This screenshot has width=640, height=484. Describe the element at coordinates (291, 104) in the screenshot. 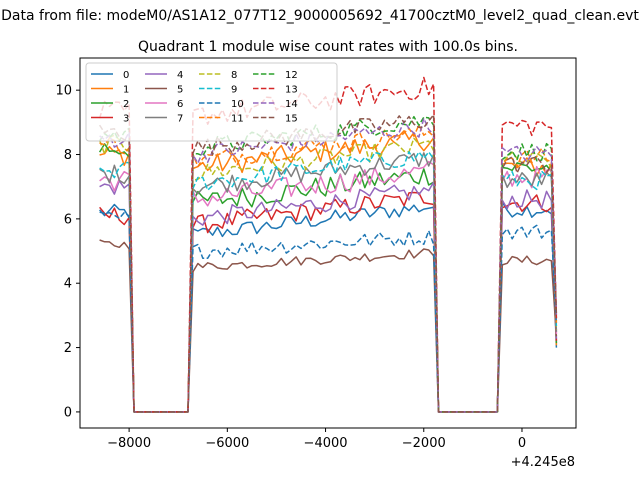

I see `legend-label-14: 14` at that location.